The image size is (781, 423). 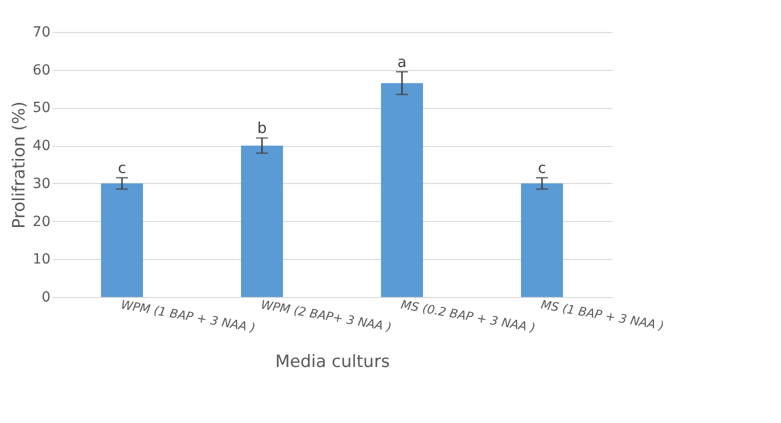 I want to click on y-tick-label: 30, so click(x=41, y=184).